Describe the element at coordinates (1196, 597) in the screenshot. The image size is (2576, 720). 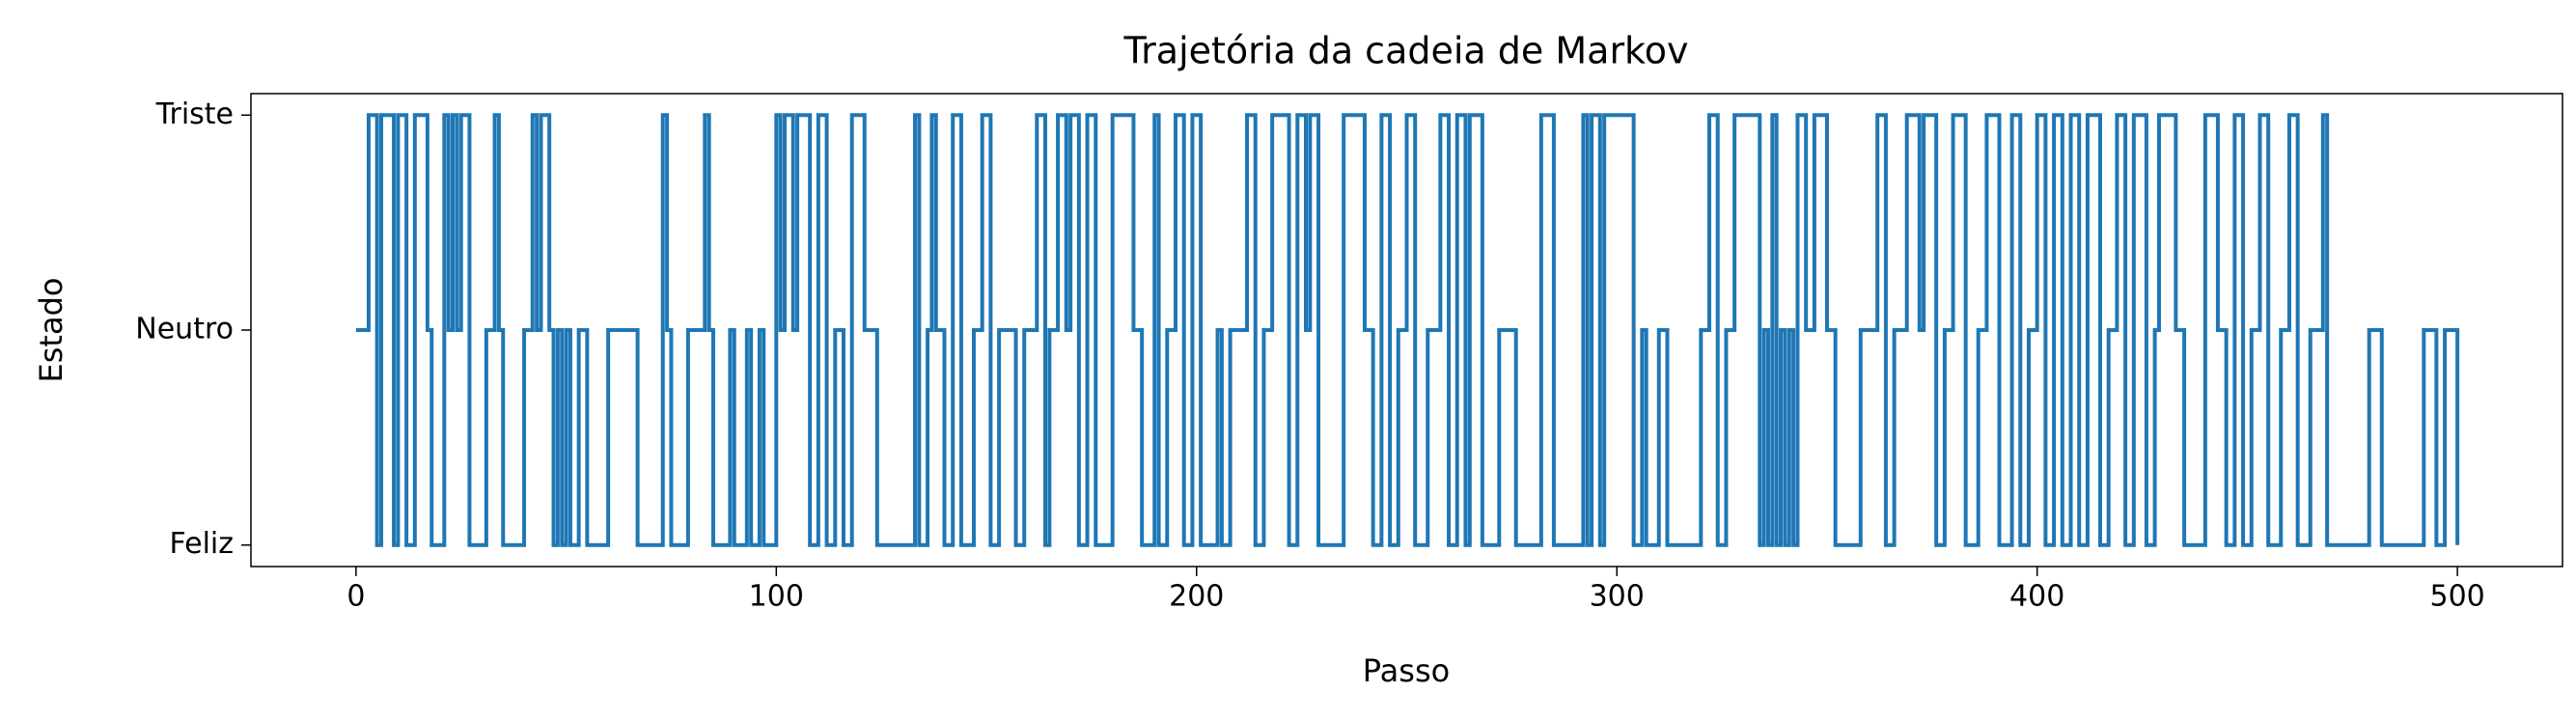
I see `x-tick-label: 200` at that location.